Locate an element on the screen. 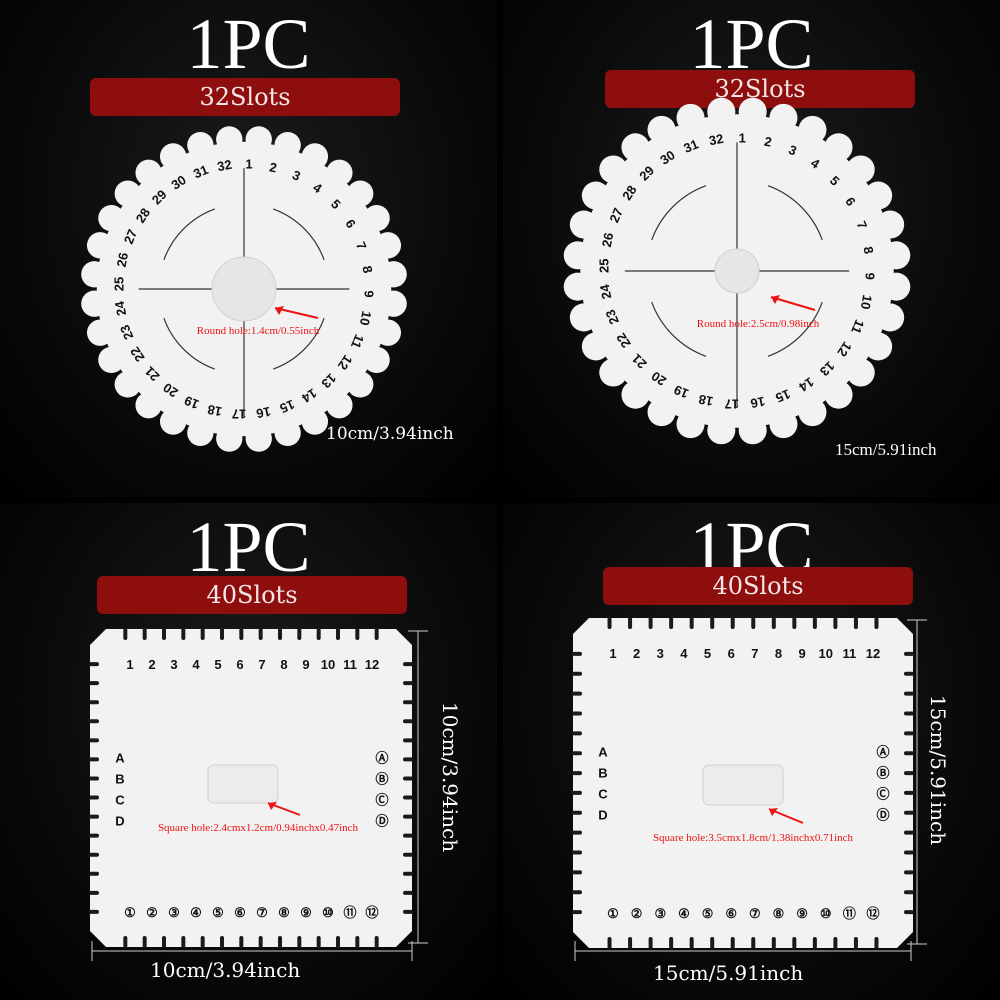 The height and width of the screenshot is (1000, 1000). right-slot-letter: Ⓐ is located at coordinates (381, 758).